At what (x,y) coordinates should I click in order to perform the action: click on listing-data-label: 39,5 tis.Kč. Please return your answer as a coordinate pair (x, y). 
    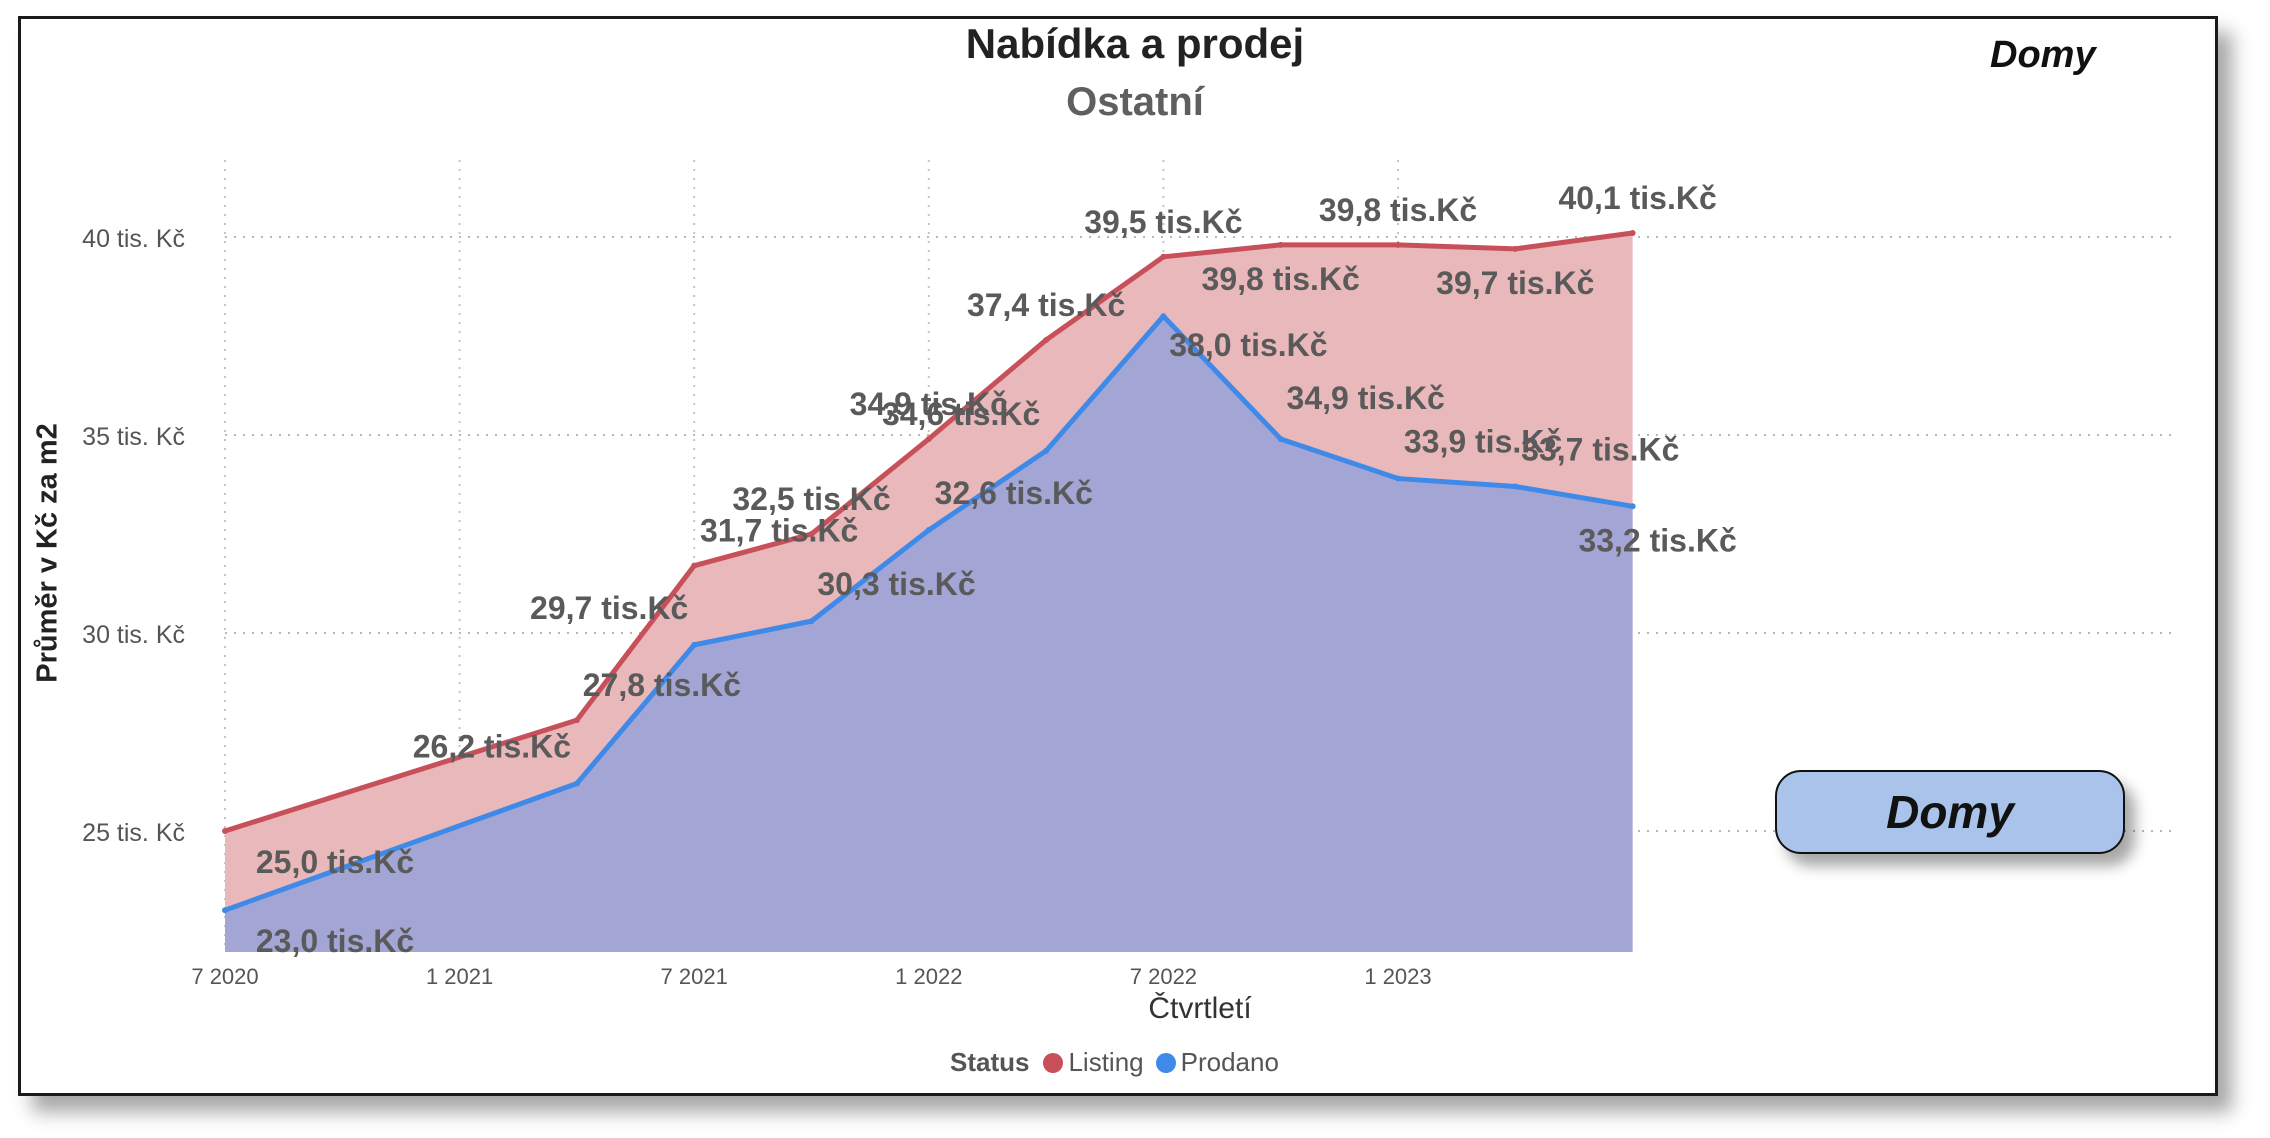
    Looking at the image, I should click on (1163, 222).